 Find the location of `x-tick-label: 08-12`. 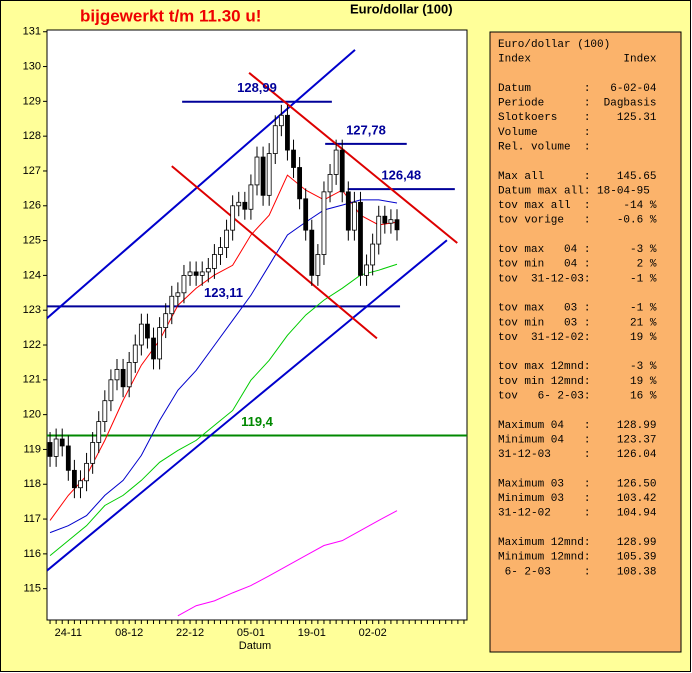

x-tick-label: 08-12 is located at coordinates (129, 633).